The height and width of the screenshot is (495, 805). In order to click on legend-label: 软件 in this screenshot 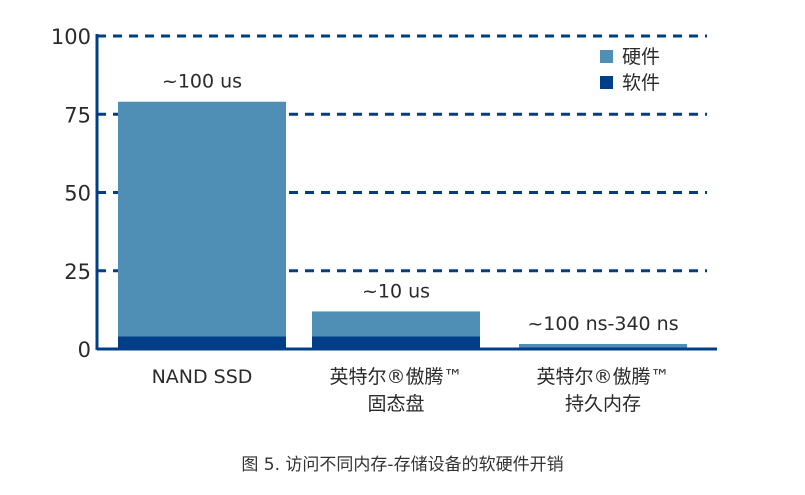, I will do `click(641, 83)`.